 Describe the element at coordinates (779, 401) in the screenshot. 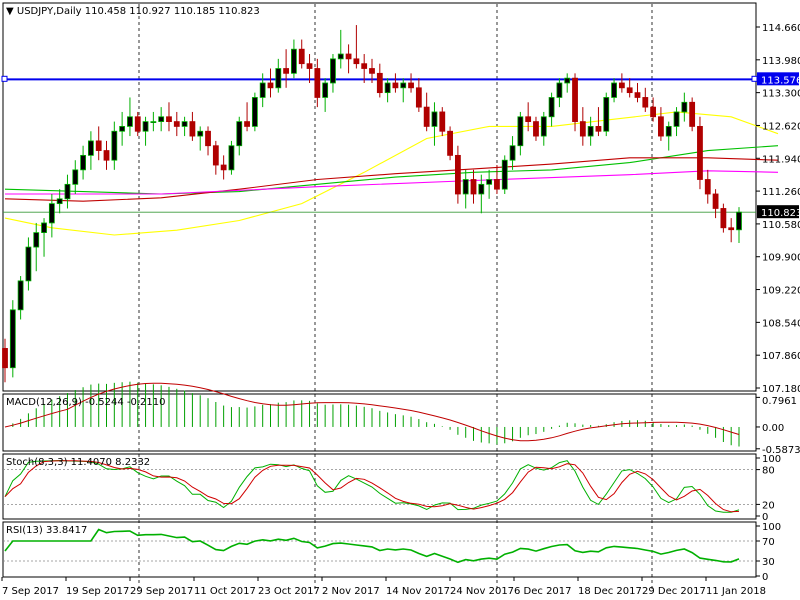

I see `indicator-tick-label: 0.7961` at that location.